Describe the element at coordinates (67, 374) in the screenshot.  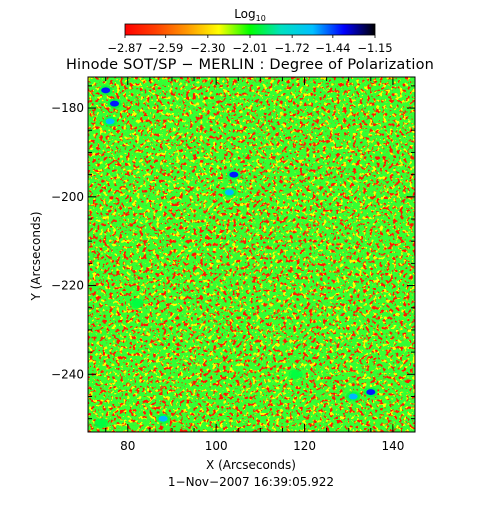
I see `y-tick-label: −240` at that location.